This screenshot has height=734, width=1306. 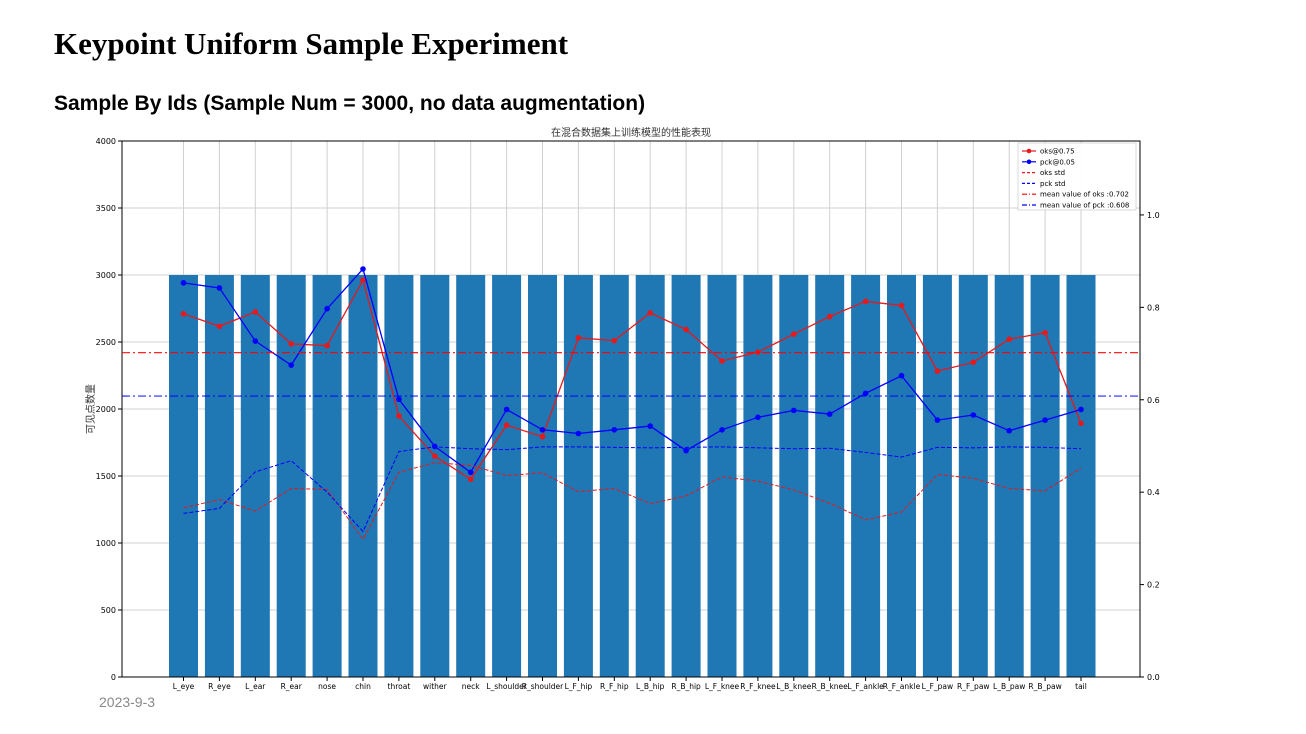 What do you see at coordinates (363, 686) in the screenshot?
I see `x-tick-label-chin: chin` at bounding box center [363, 686].